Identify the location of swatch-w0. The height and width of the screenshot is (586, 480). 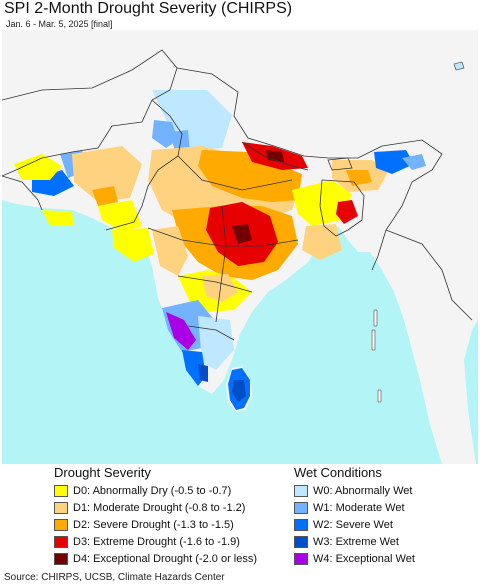
(301, 490).